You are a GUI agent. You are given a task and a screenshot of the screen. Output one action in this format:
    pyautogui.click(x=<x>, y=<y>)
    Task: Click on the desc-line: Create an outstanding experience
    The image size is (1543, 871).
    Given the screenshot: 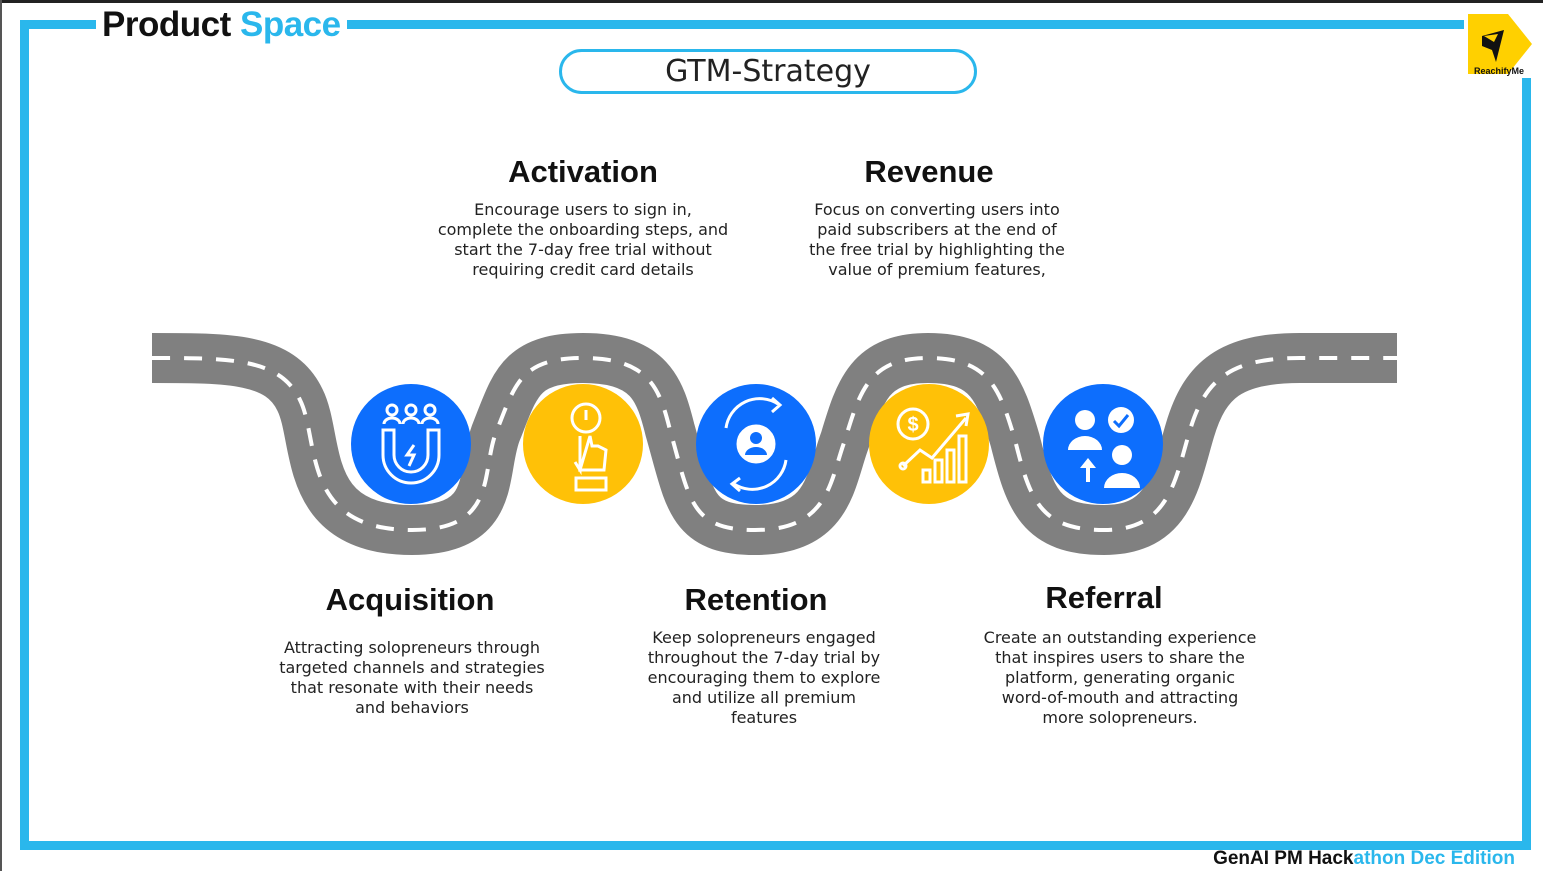 What is the action you would take?
    pyautogui.click(x=1120, y=637)
    